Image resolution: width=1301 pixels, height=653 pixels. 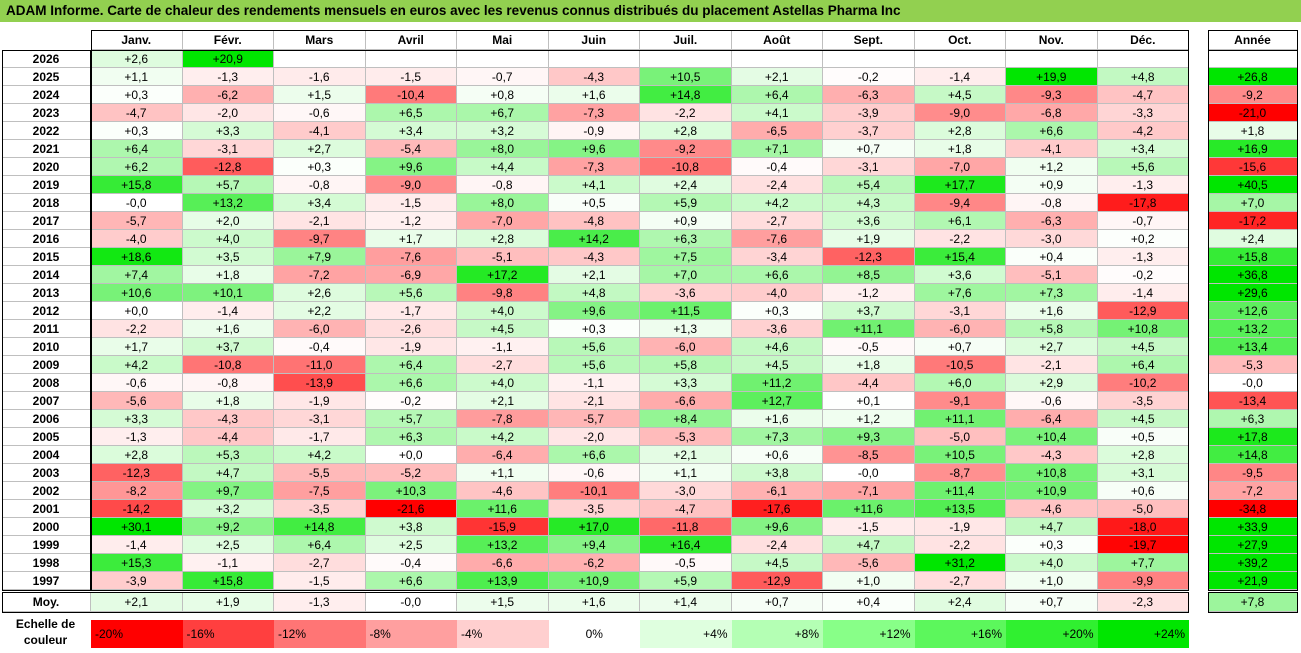 What do you see at coordinates (960, 634) in the screenshot?
I see `legend-swatch: +16%` at bounding box center [960, 634].